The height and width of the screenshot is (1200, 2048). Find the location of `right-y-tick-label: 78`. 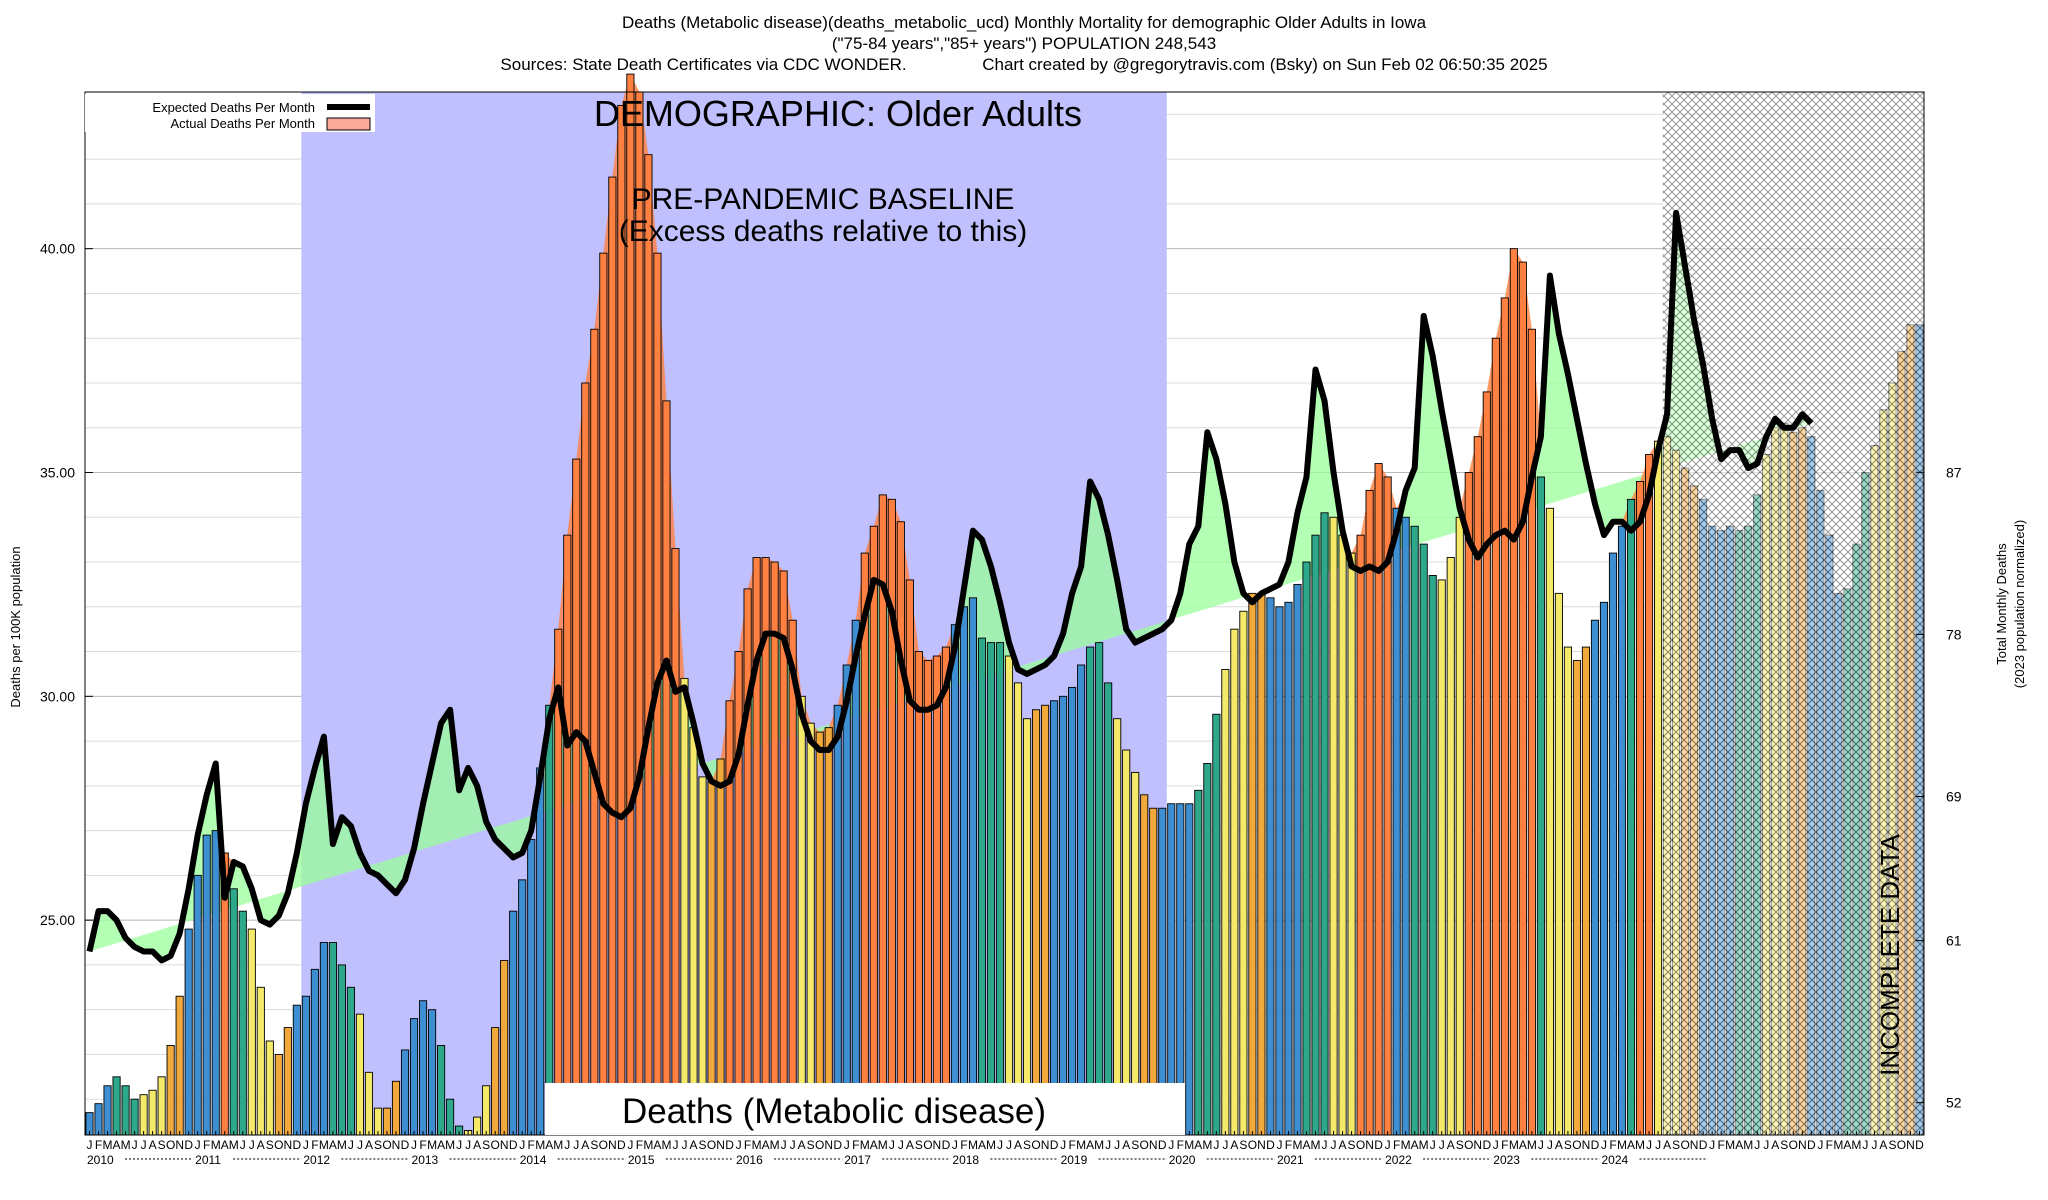

right-y-tick-label: 78 is located at coordinates (1954, 634).